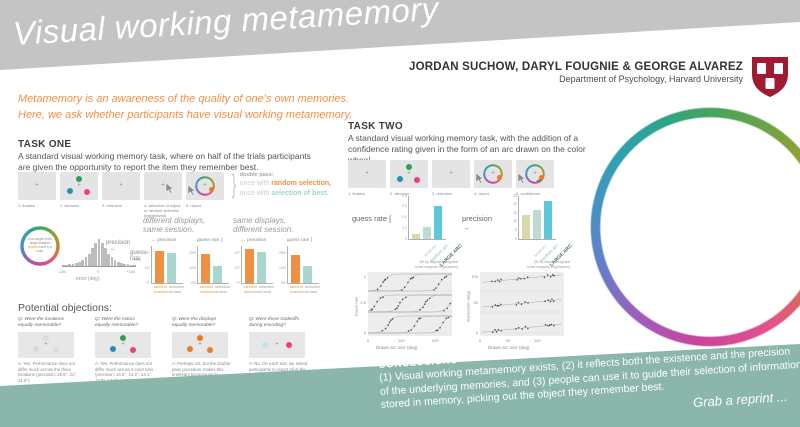 The height and width of the screenshot is (427, 800). Describe the element at coordinates (88, 279) in the screenshot. I see `error-xlabel: error (deg)` at that location.